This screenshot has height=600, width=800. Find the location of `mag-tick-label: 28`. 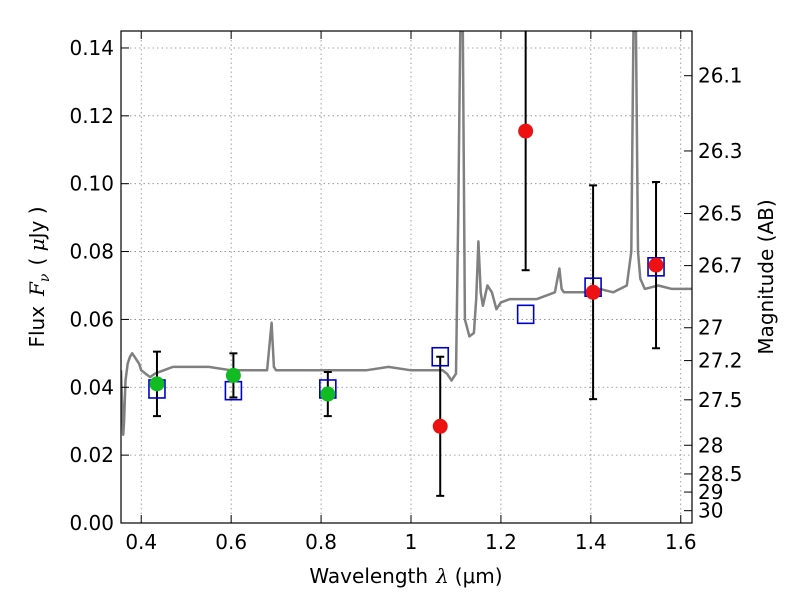

mag-tick-label: 28 is located at coordinates (710, 445).